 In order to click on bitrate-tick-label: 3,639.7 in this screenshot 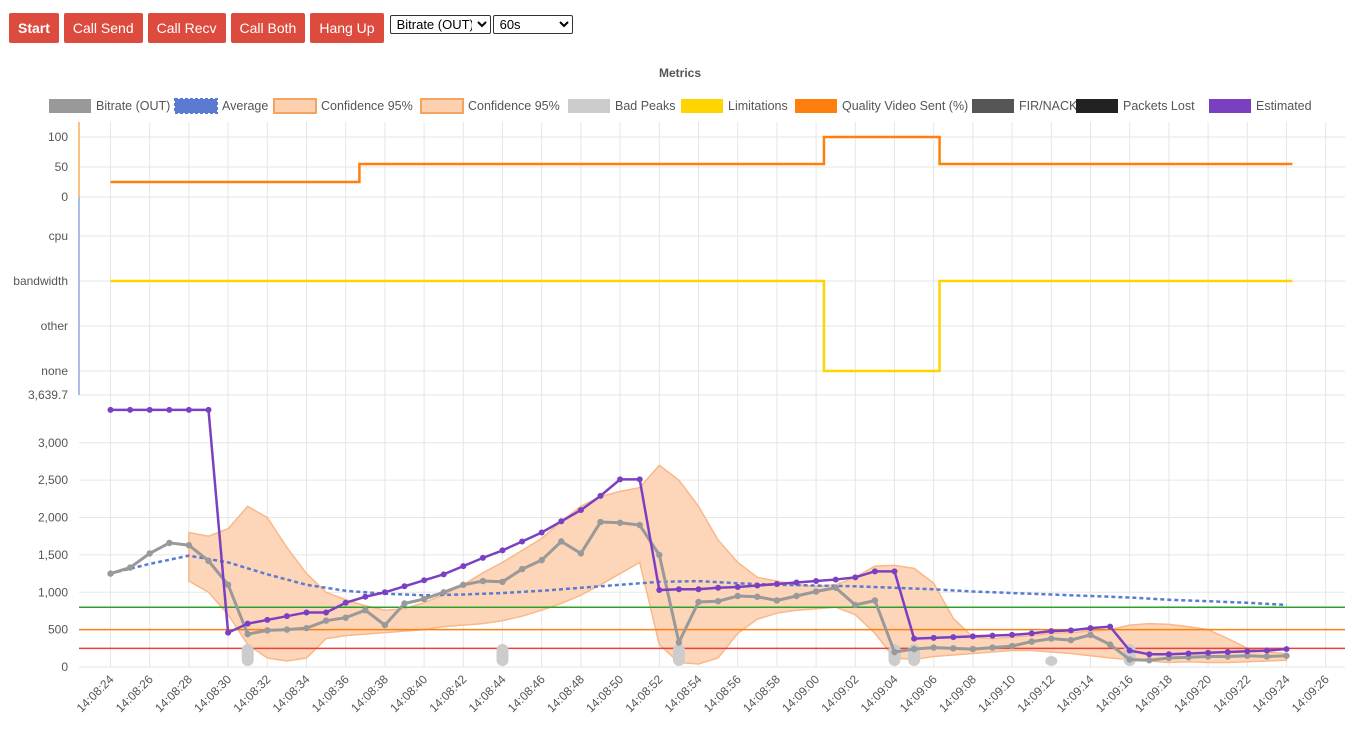, I will do `click(48, 395)`.